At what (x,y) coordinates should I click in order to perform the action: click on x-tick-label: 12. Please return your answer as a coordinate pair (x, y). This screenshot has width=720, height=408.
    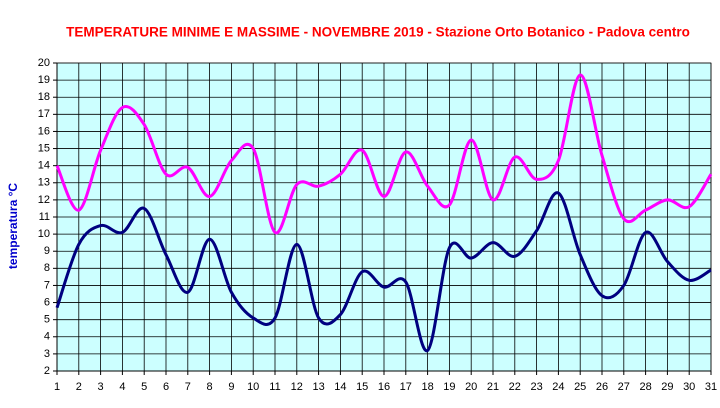
    Looking at the image, I should click on (297, 387).